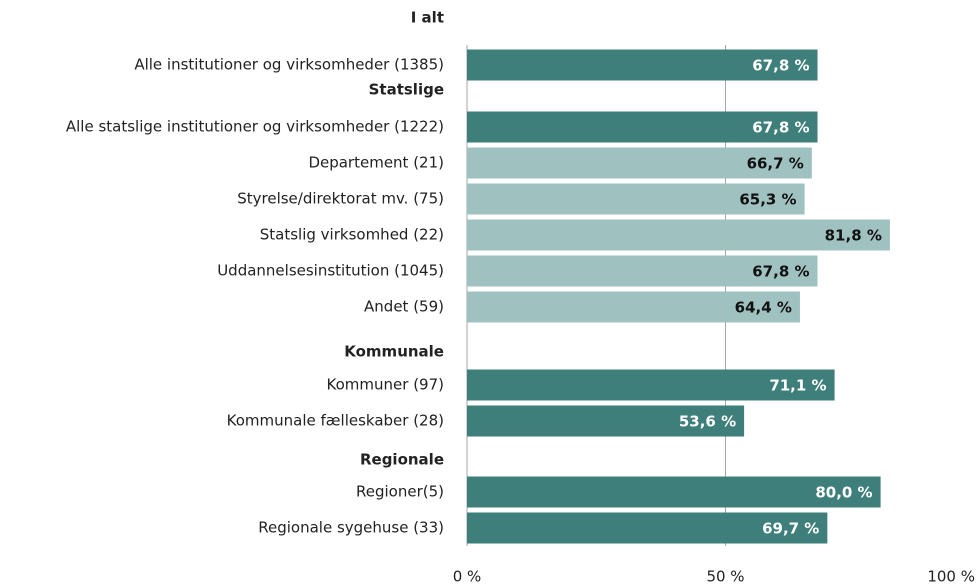  I want to click on group-header: Kommunale, so click(394, 352).